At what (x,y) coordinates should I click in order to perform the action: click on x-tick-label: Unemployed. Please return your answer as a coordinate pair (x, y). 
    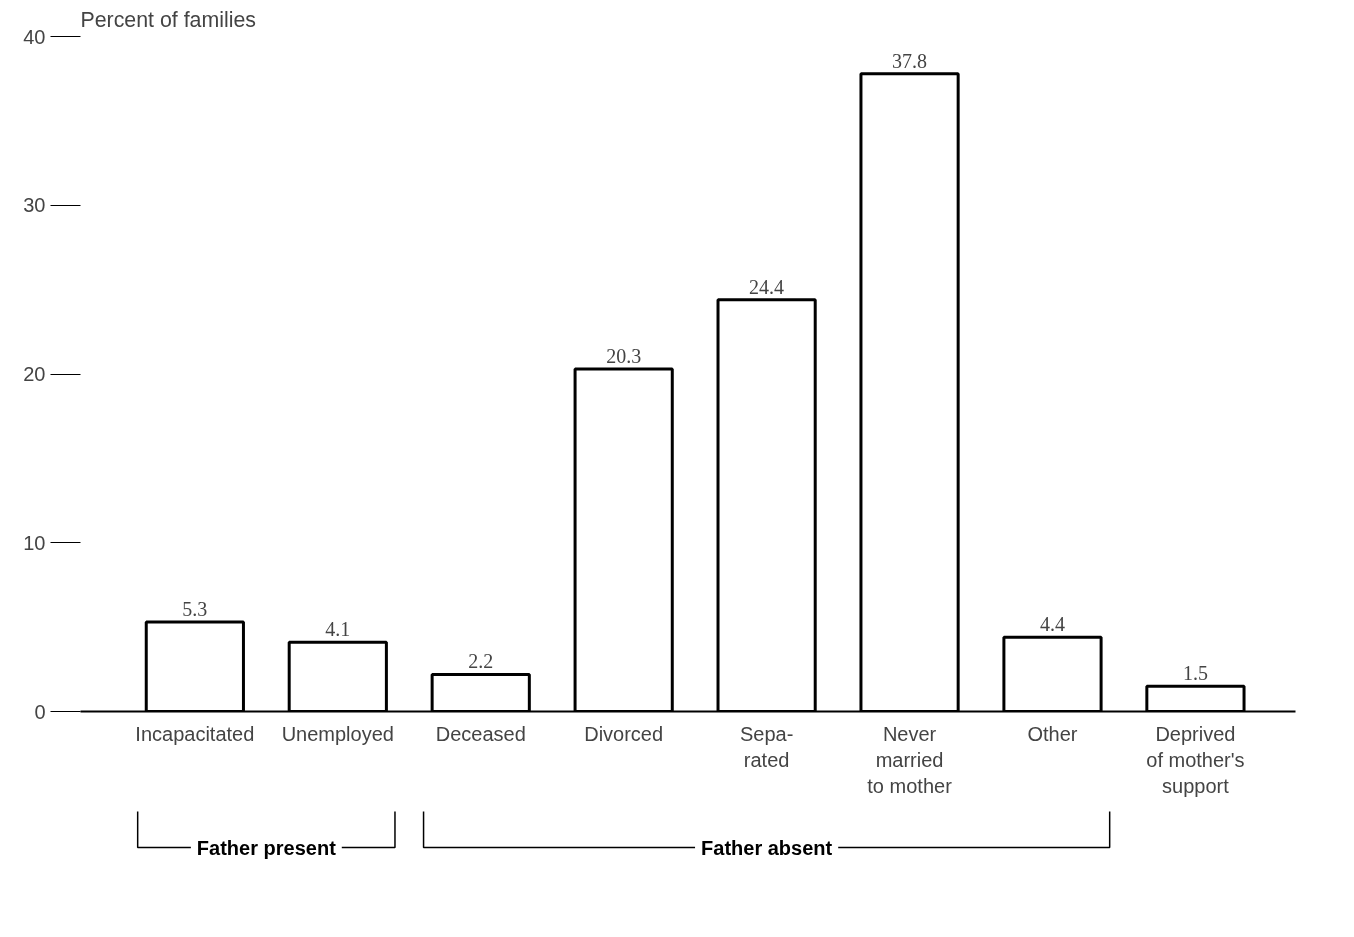
    Looking at the image, I should click on (337, 733).